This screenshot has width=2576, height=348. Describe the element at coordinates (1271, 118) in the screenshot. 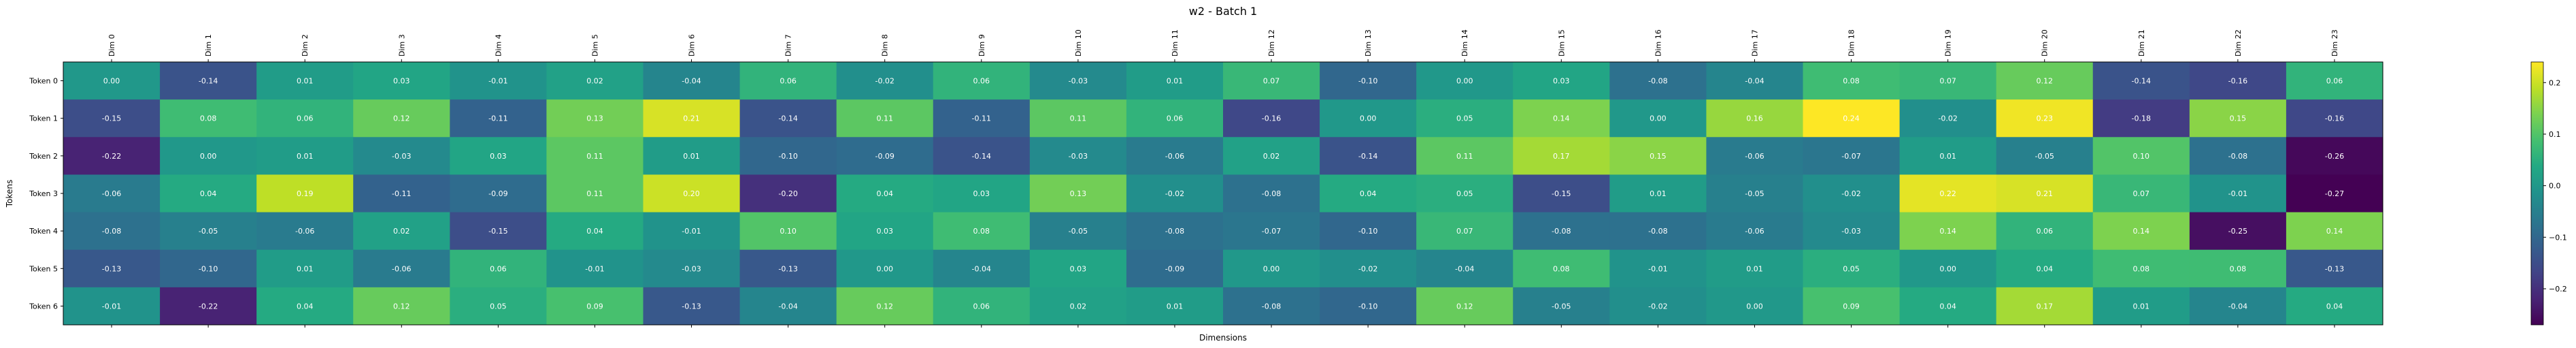

I see `cell-value-label: -0.16` at that location.